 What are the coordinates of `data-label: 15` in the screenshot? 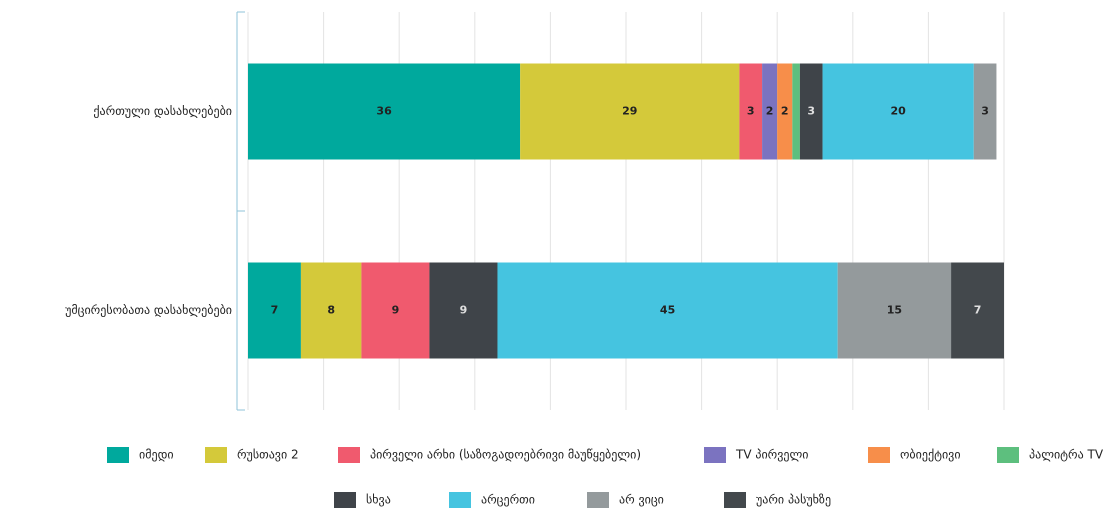 It's located at (894, 310).